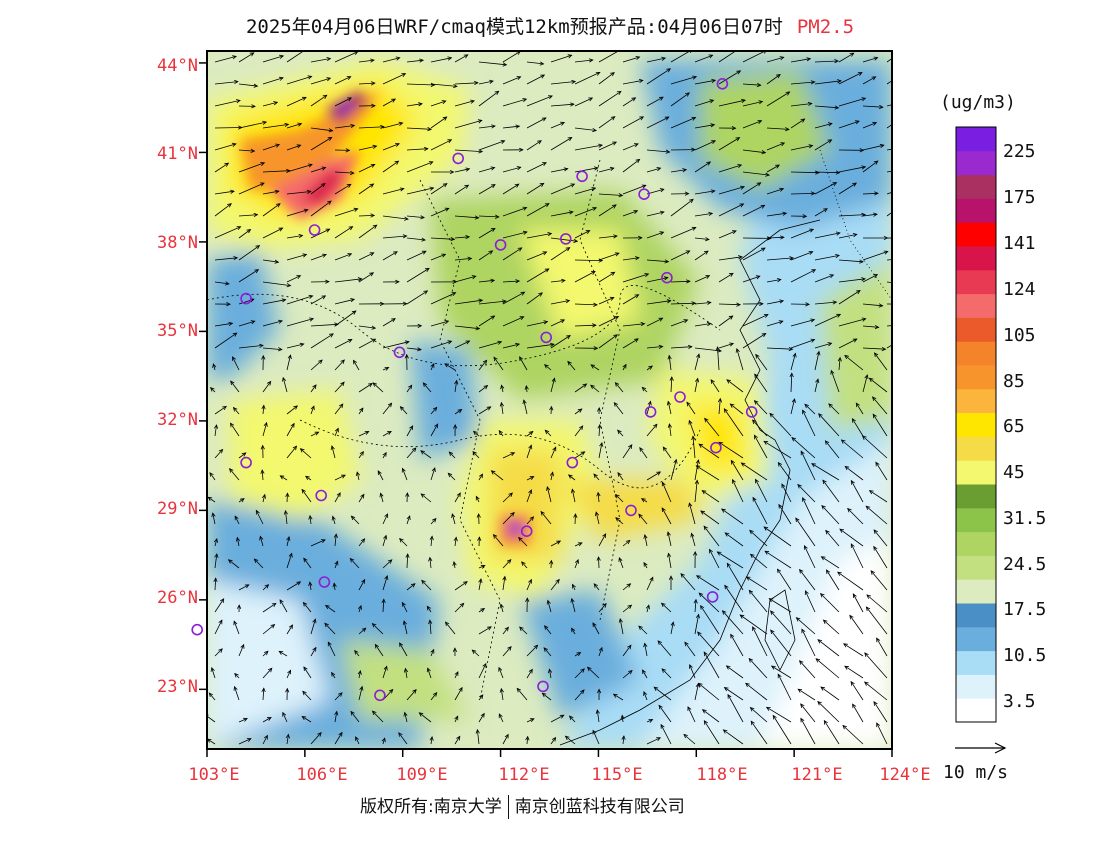 The image size is (1100, 850). What do you see at coordinates (599, 807) in the screenshot?
I see `copyright-company: 南京创蓝科技有限公司` at bounding box center [599, 807].